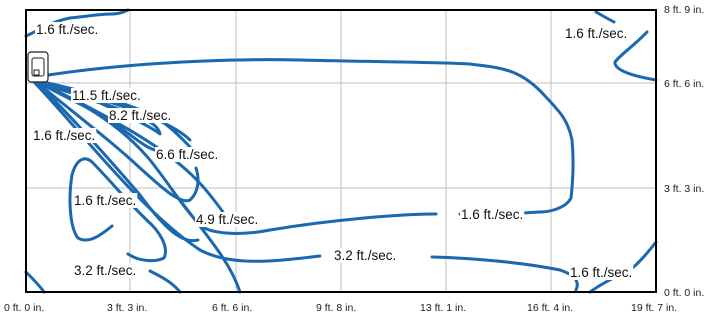  What do you see at coordinates (443, 308) in the screenshot?
I see `x-tick: 13 ft. 1 in.` at bounding box center [443, 308].